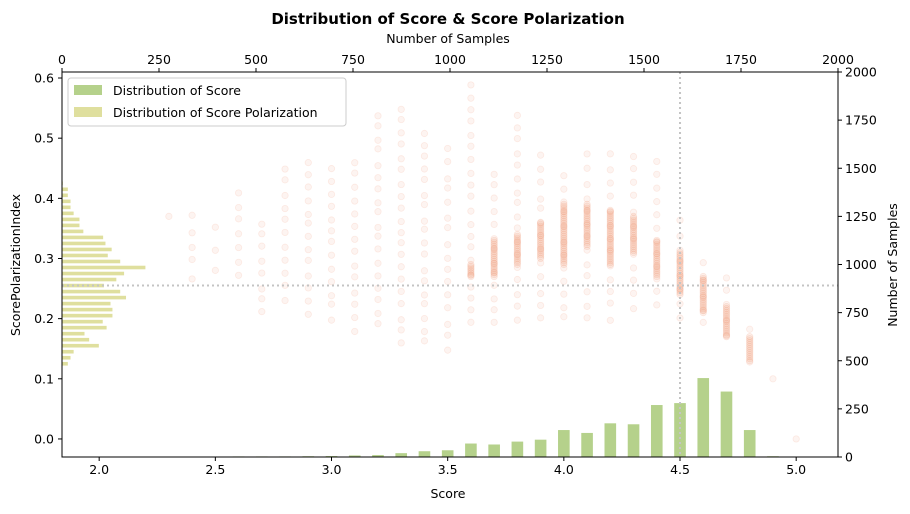 This screenshot has width=910, height=514. What do you see at coordinates (892, 265) in the screenshot?
I see `right-axis-label: Number of Samples` at bounding box center [892, 265].